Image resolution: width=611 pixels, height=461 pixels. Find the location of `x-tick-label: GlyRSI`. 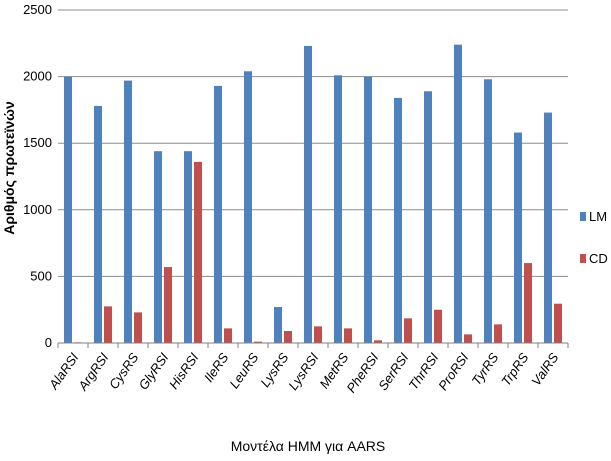

x-tick-label: GlyRSI is located at coordinates (154, 371).